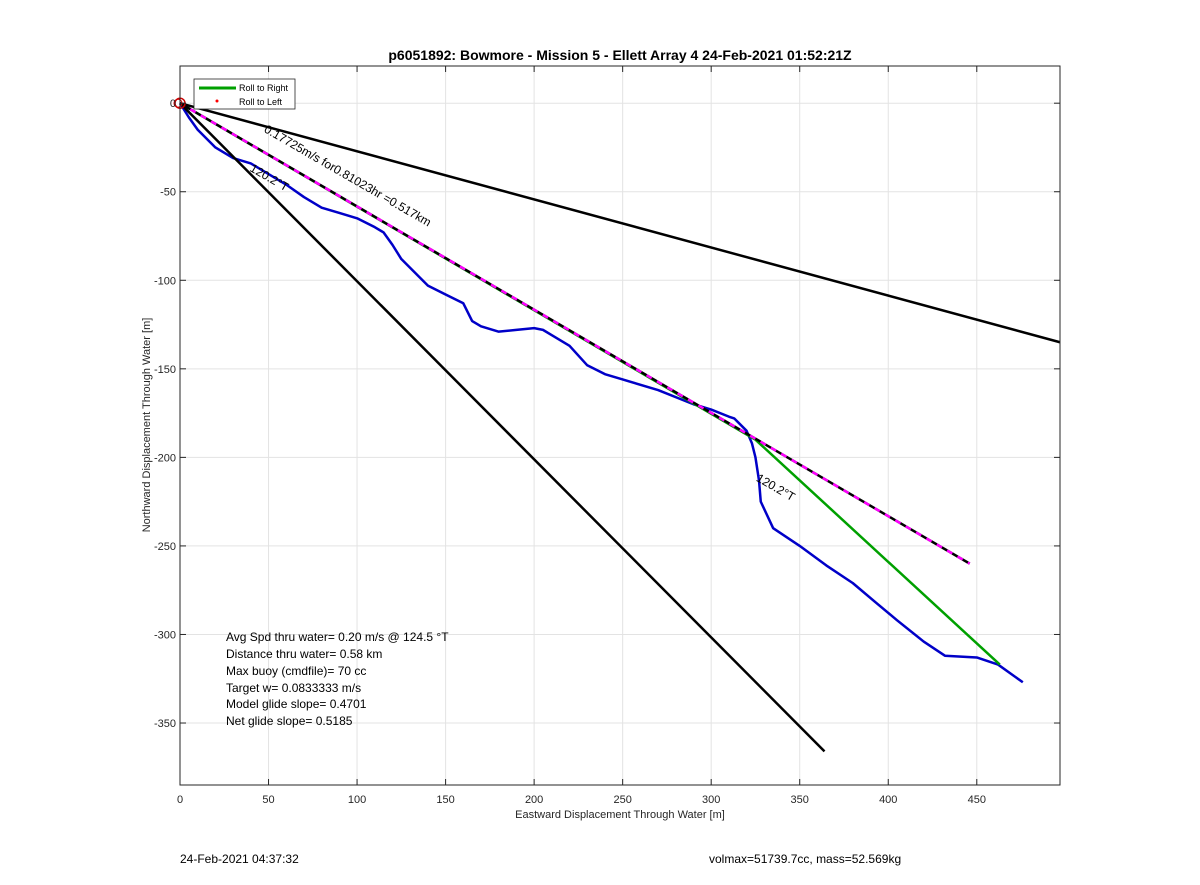  What do you see at coordinates (217, 101) in the screenshot?
I see `legend-swatch-roll-left` at bounding box center [217, 101].